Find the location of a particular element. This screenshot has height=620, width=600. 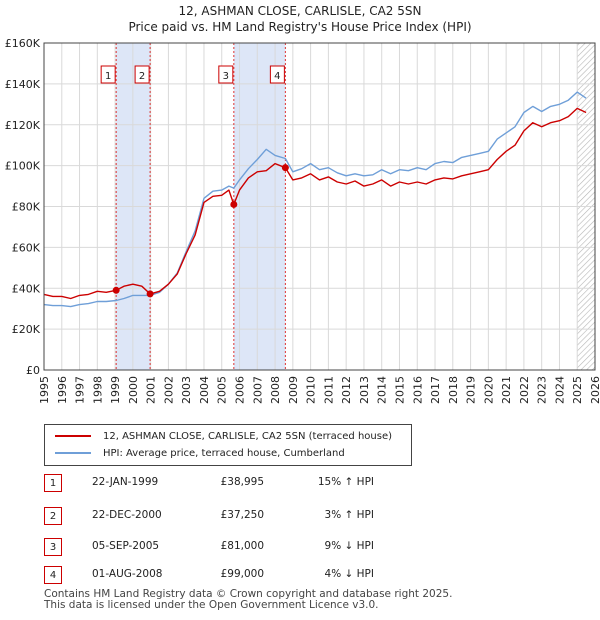

x-tick-label: 2000 is located at coordinates (133, 390).